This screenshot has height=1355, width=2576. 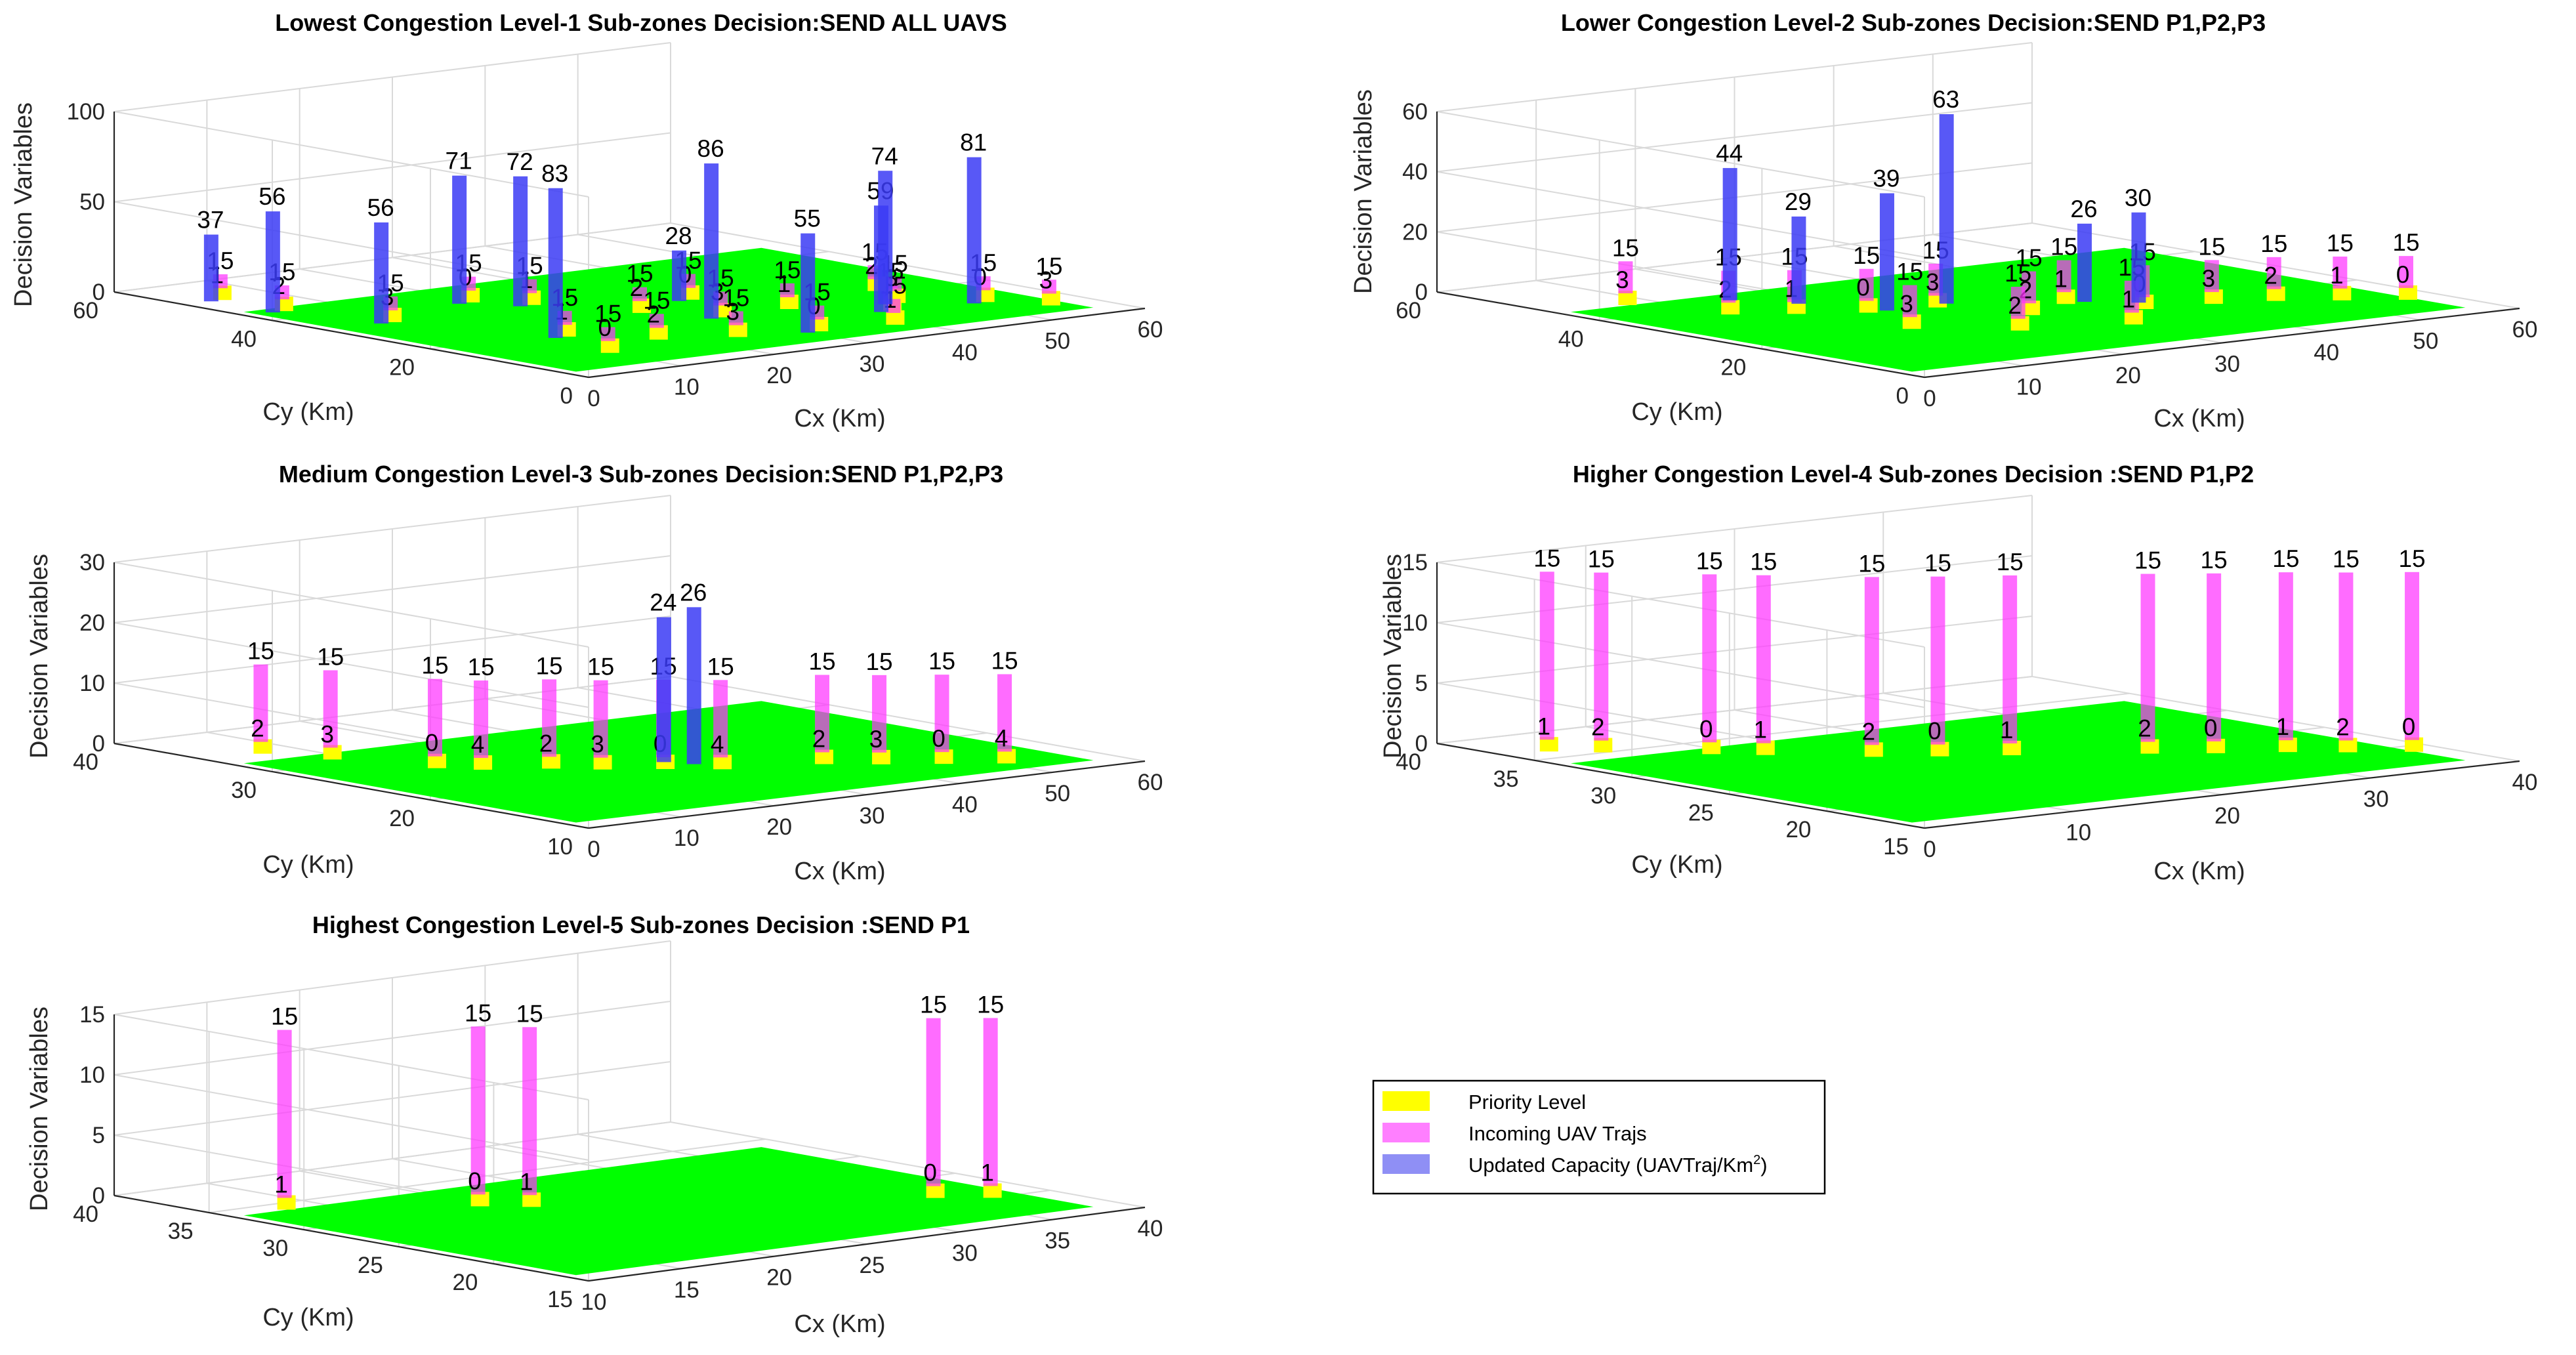 I want to click on z-tick-label: 100, so click(x=86, y=112).